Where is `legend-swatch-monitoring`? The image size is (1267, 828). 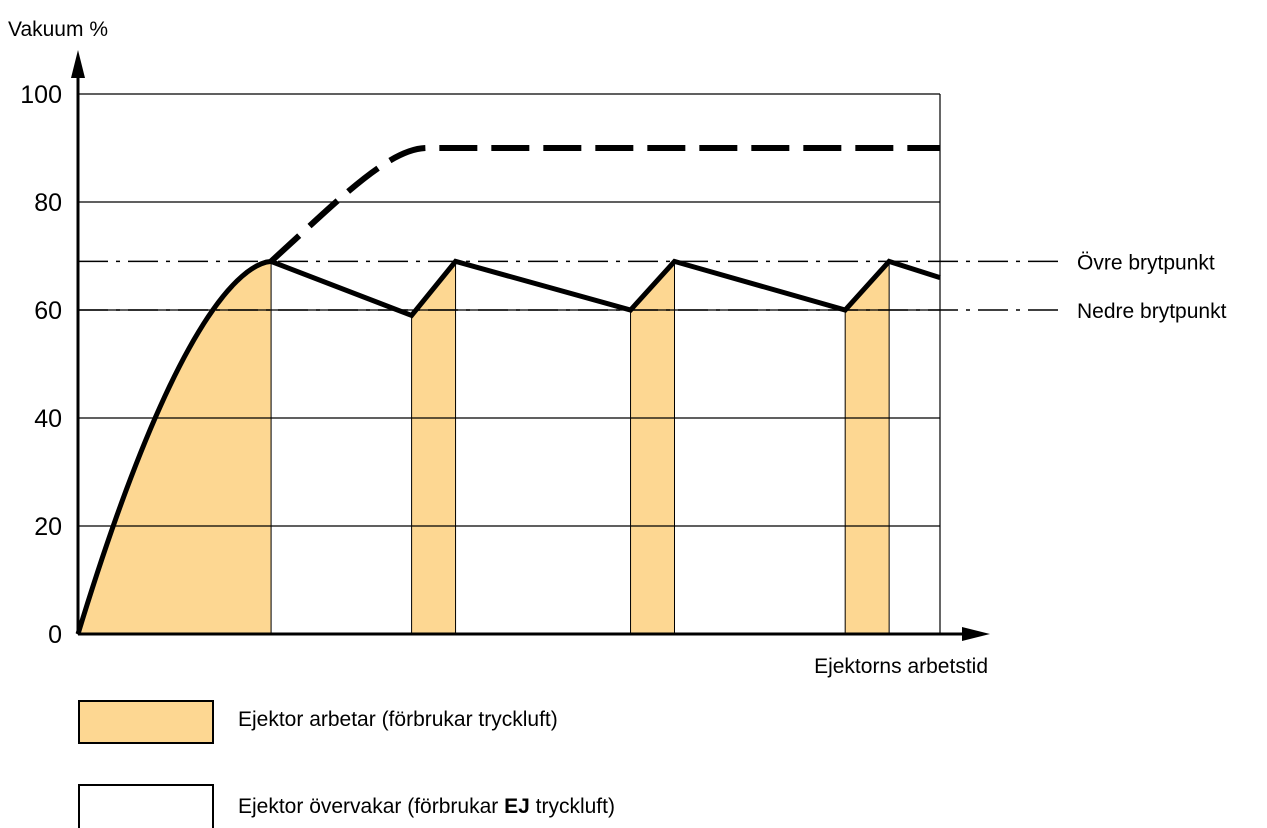 legend-swatch-monitoring is located at coordinates (146, 806).